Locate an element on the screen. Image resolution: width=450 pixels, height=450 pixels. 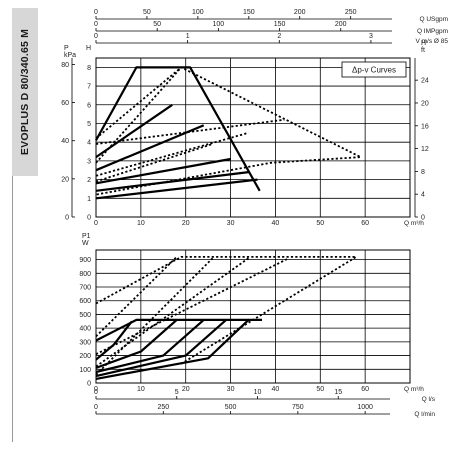
kpa-tick-label: 0 is located at coordinates (67, 218).